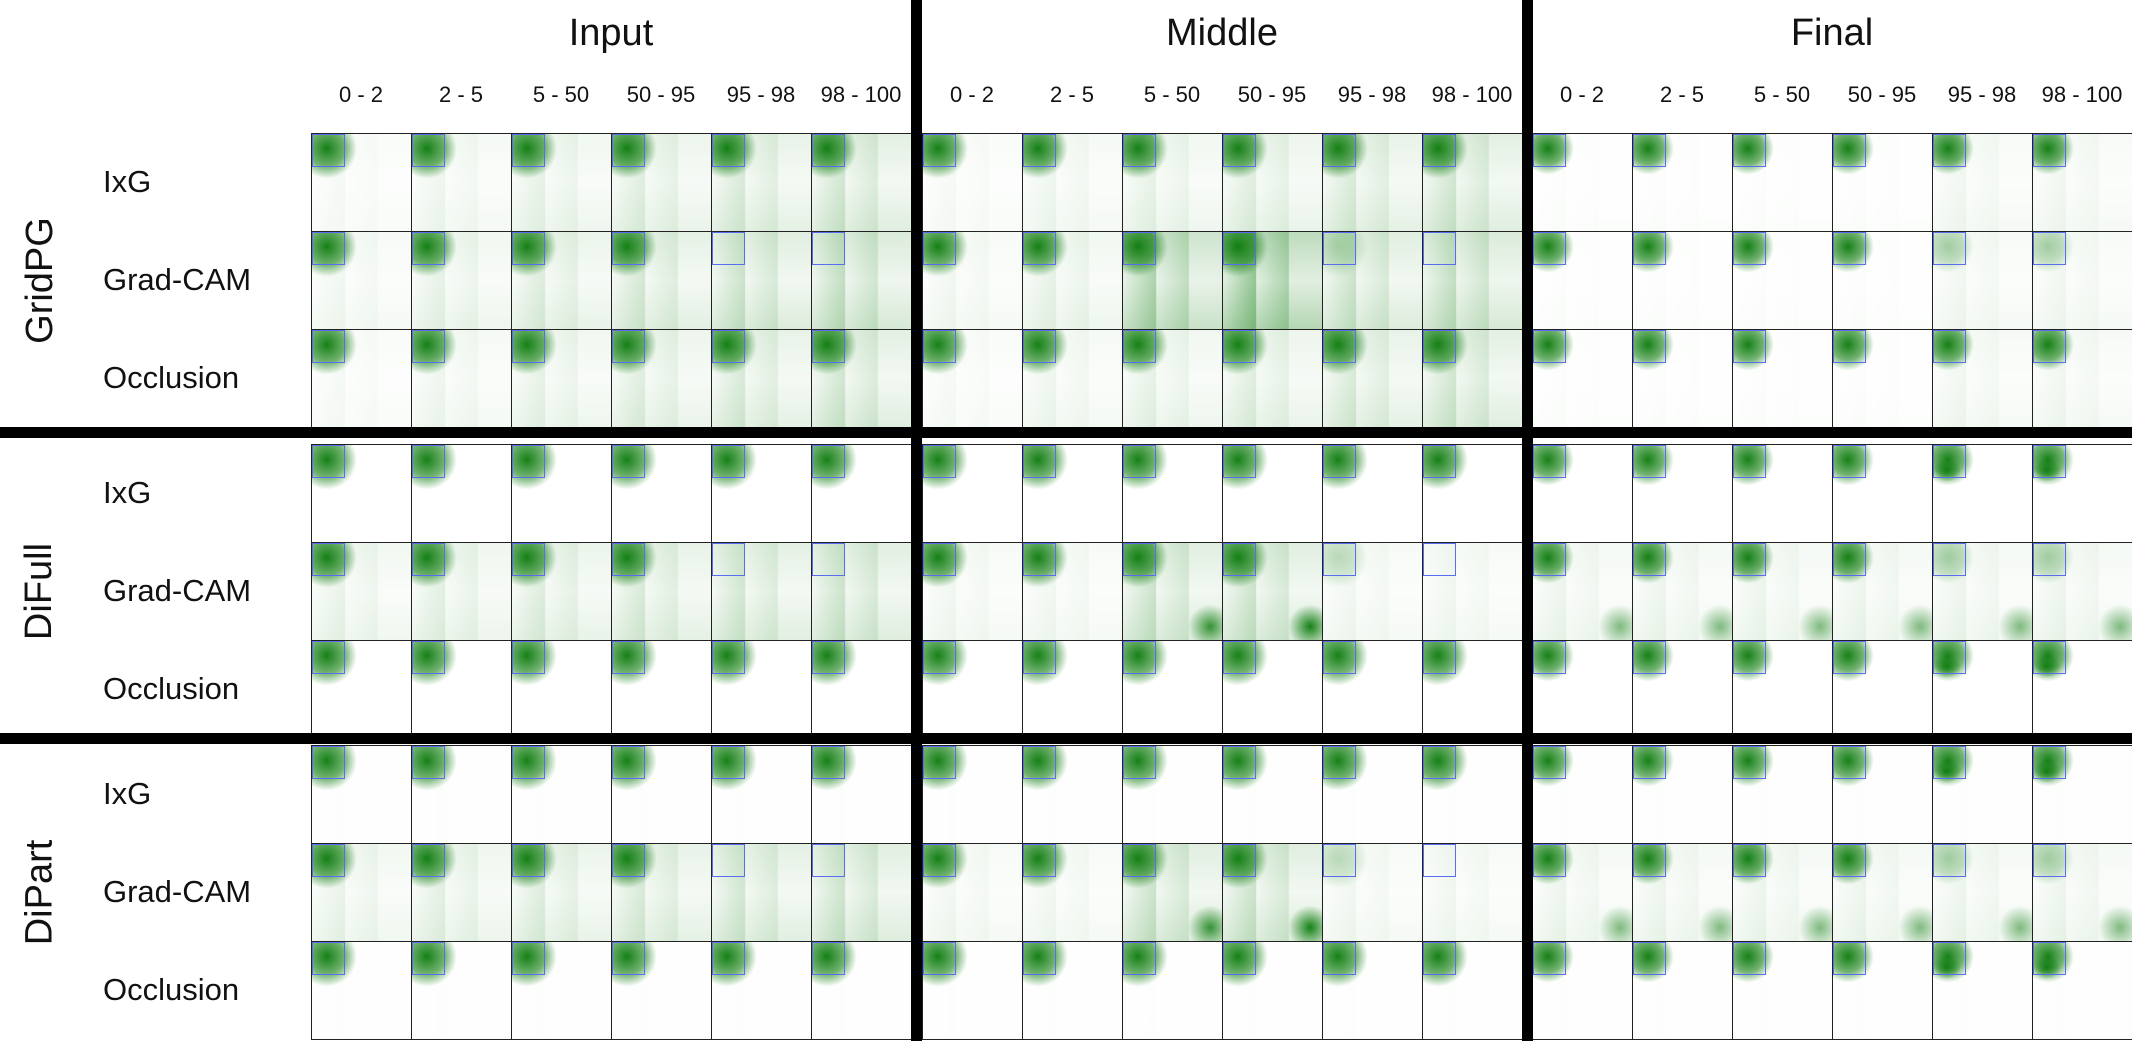  What do you see at coordinates (1832, 33) in the screenshot?
I see `section-title: Final` at bounding box center [1832, 33].